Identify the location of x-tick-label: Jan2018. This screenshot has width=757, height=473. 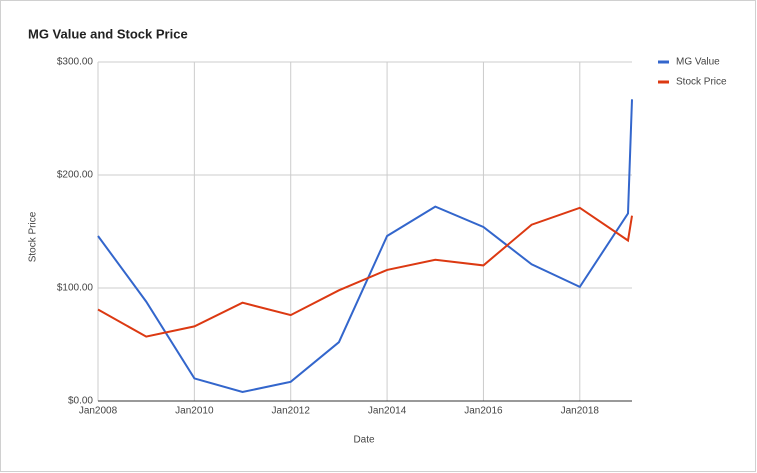
(580, 411).